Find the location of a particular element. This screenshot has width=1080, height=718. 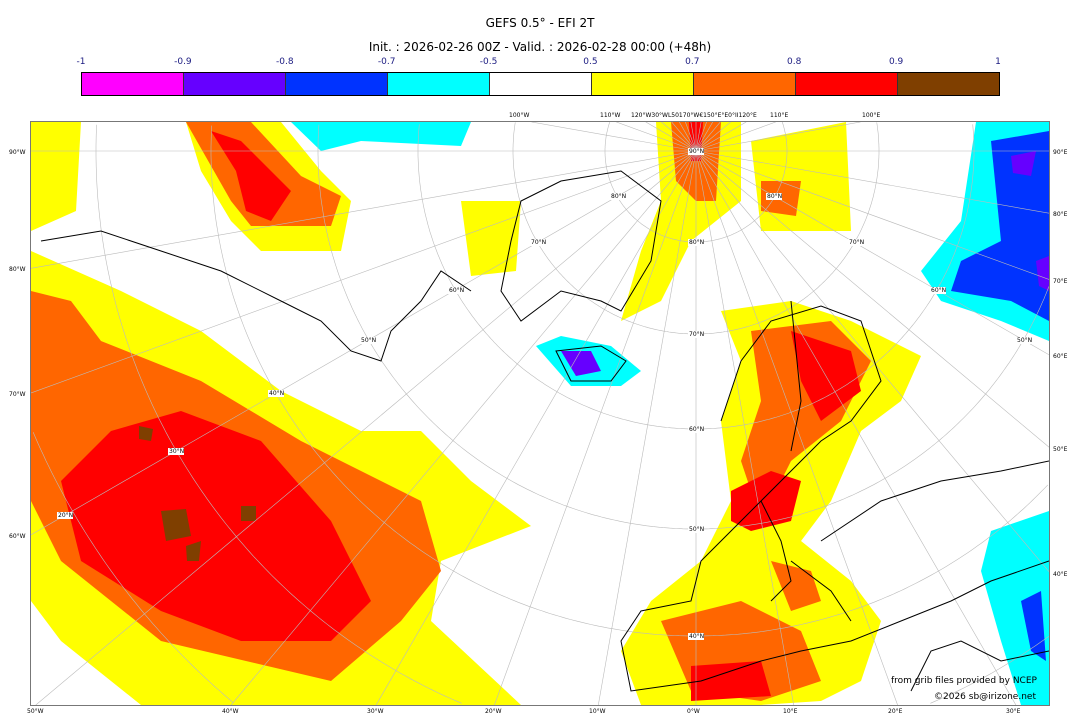

axis-label: 0°W is located at coordinates (693, 711).